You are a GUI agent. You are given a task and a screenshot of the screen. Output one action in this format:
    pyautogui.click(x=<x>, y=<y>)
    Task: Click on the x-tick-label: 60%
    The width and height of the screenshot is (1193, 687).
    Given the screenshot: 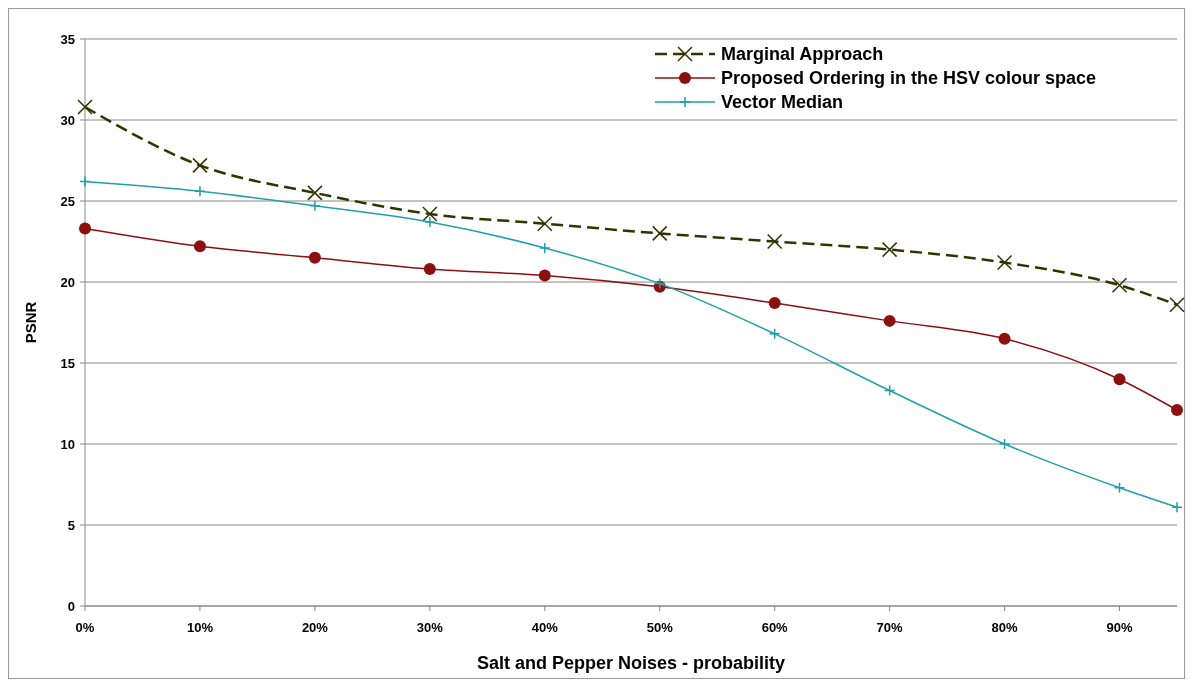 What is the action you would take?
    pyautogui.click(x=775, y=627)
    